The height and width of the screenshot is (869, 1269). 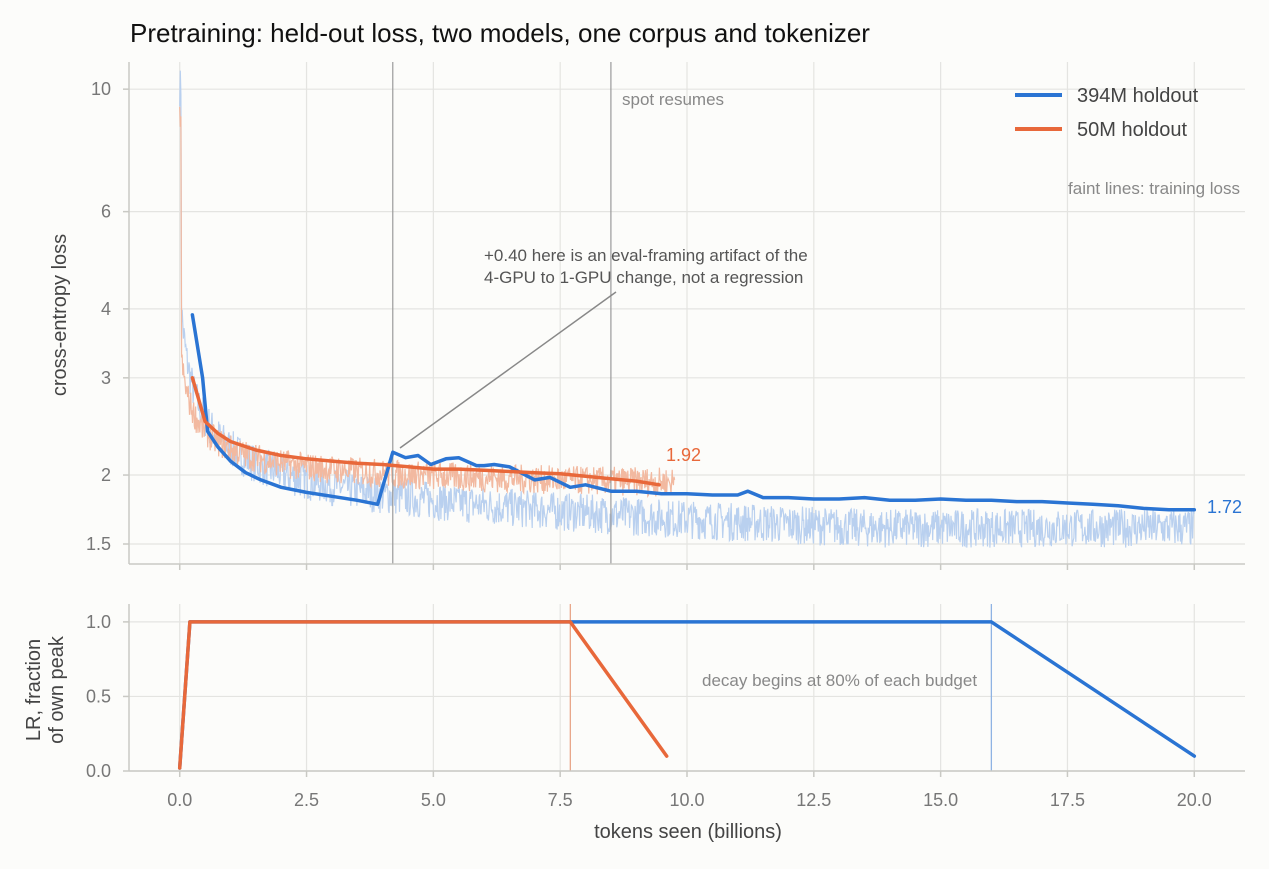 What do you see at coordinates (423, 695) in the screenshot?
I see `lr-line-50m` at bounding box center [423, 695].